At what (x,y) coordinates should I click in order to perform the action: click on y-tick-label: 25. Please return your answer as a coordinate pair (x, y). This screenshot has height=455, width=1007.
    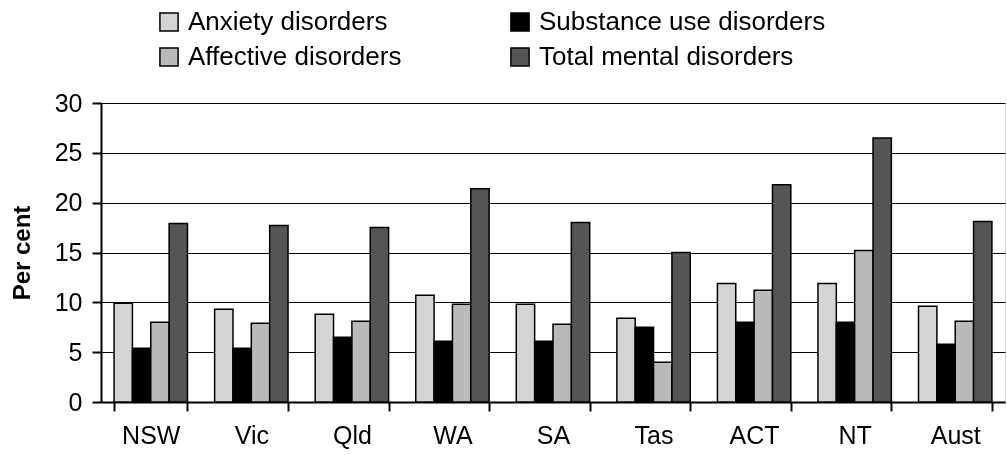
    Looking at the image, I should click on (68, 152).